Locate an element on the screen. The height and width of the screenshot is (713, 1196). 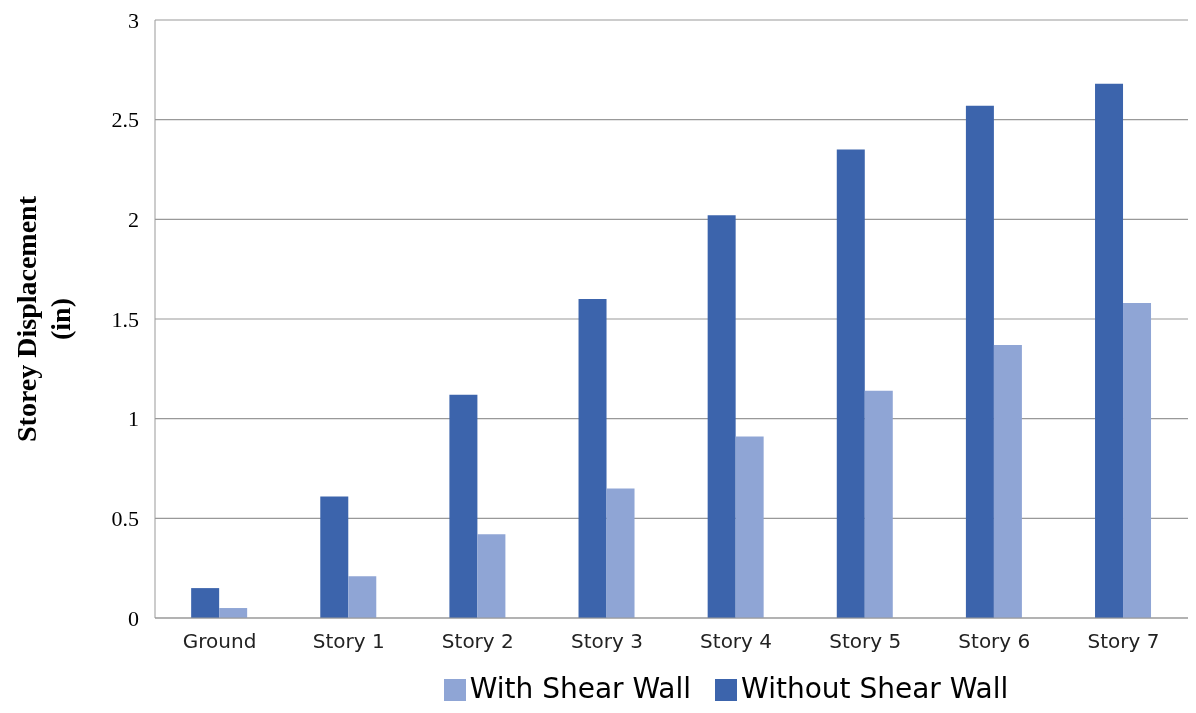
y-axis-title: Storey Displacement (in) is located at coordinates (43, 318).